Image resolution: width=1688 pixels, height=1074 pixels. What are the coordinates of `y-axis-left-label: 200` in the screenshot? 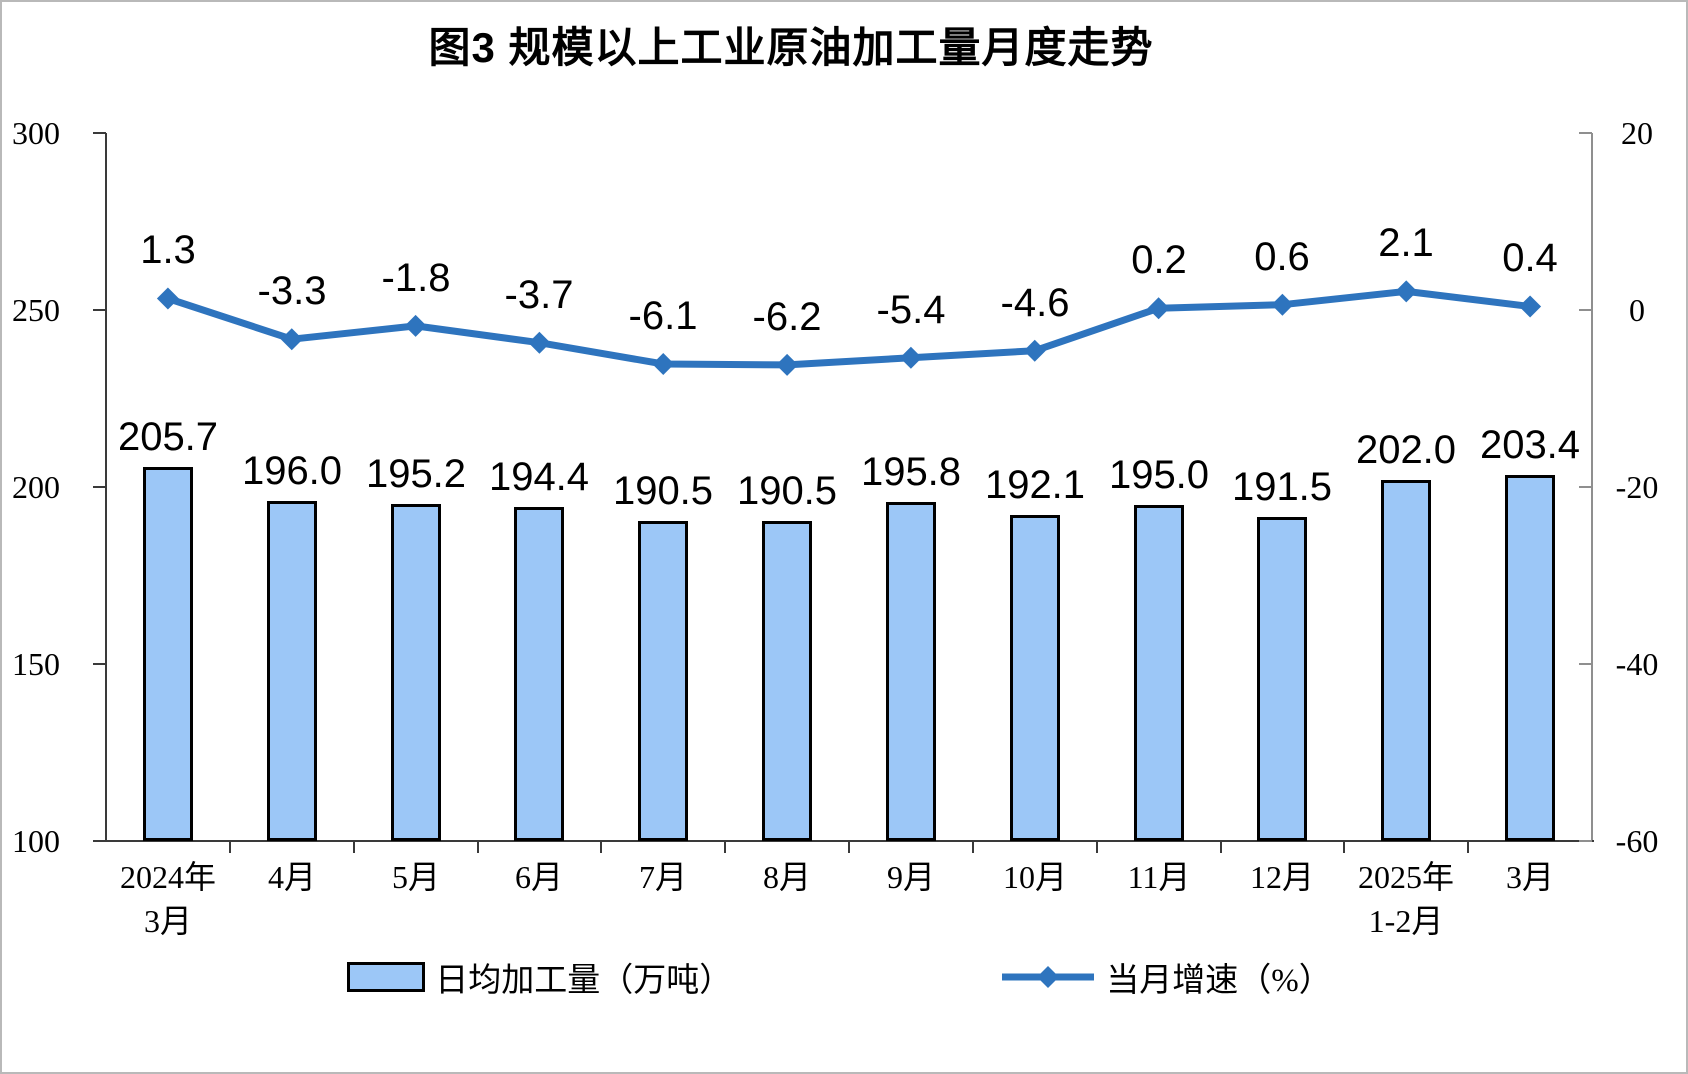 It's located at (36, 487).